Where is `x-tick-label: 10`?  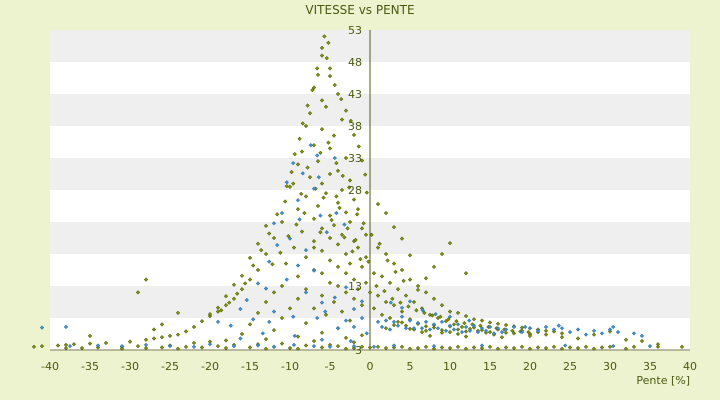
x-tick-label: 10 is located at coordinates (450, 366).